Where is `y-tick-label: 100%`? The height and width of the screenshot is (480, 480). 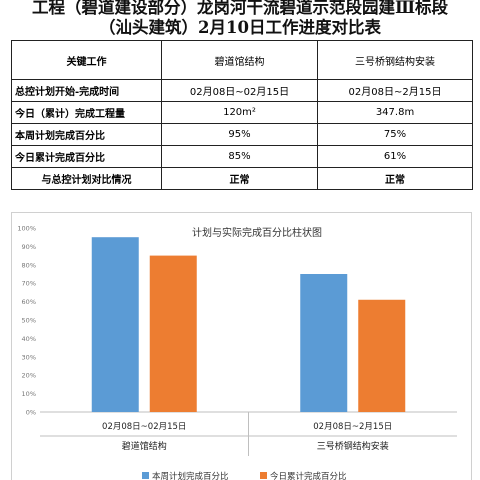
y-tick-label: 100% is located at coordinates (26, 229).